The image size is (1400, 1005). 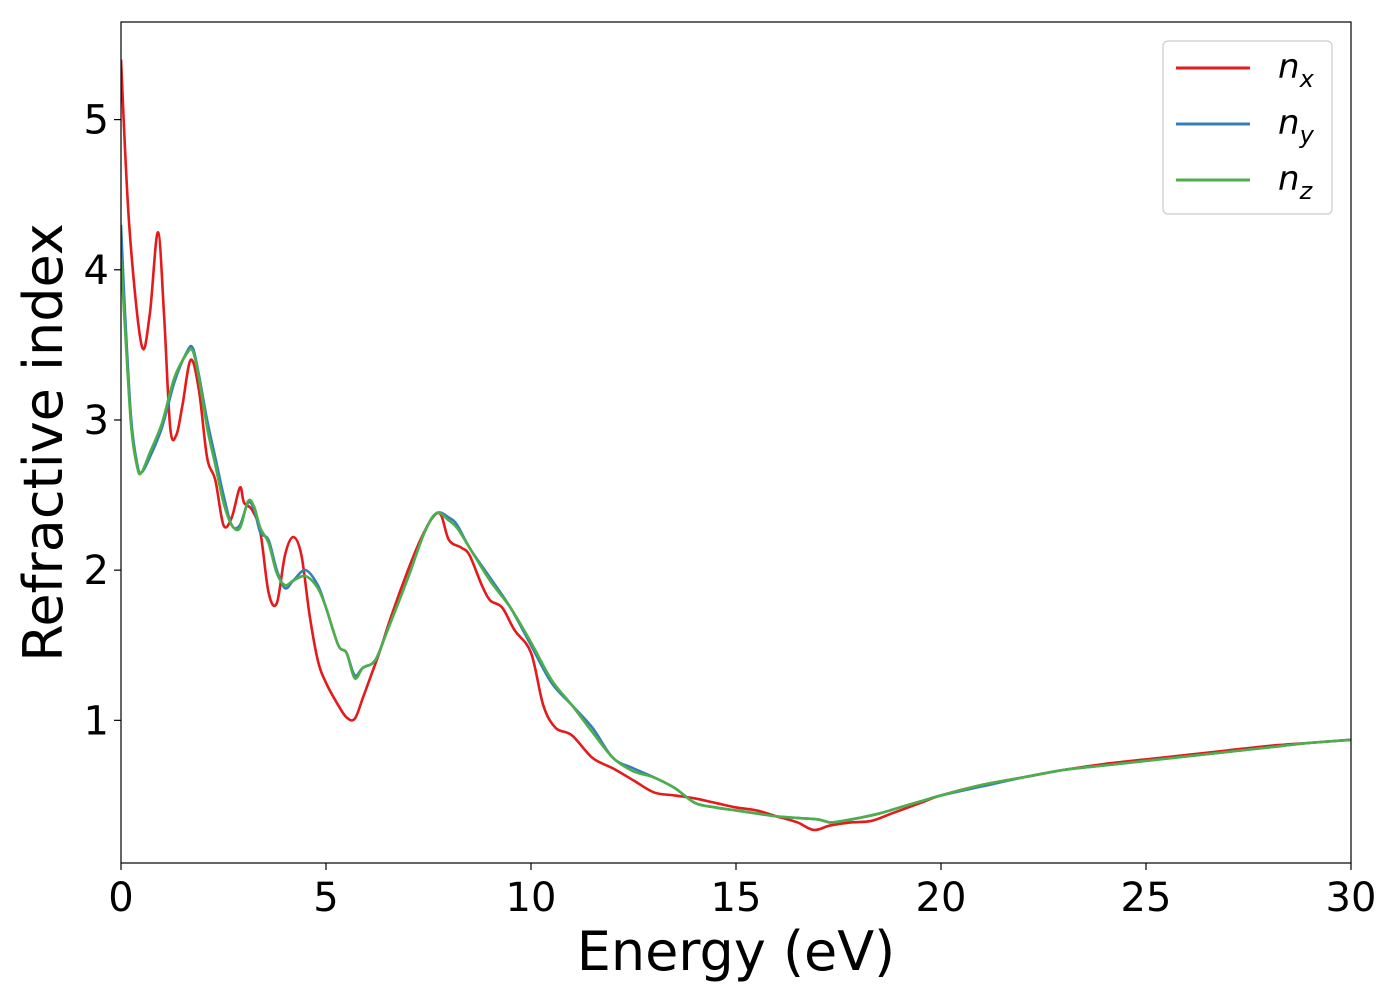 I want to click on y-axis-title: Refractive index, so click(x=43, y=442).